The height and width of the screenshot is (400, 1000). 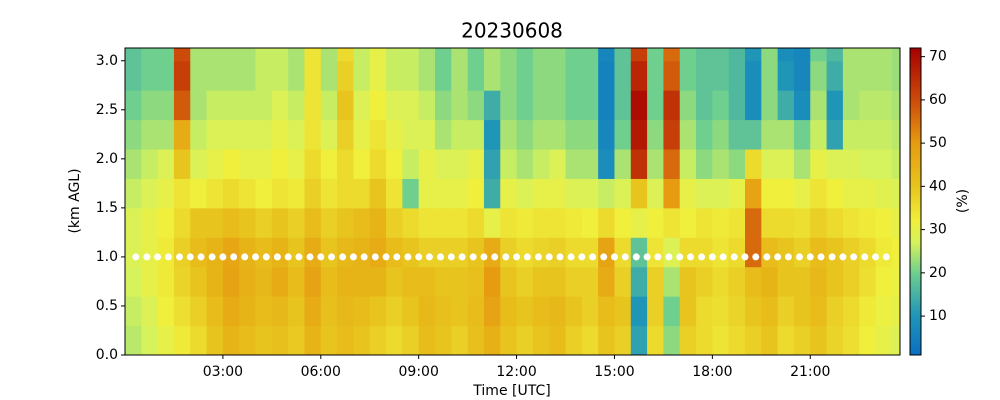 I want to click on x-tick-label: 21:00, so click(x=810, y=372).